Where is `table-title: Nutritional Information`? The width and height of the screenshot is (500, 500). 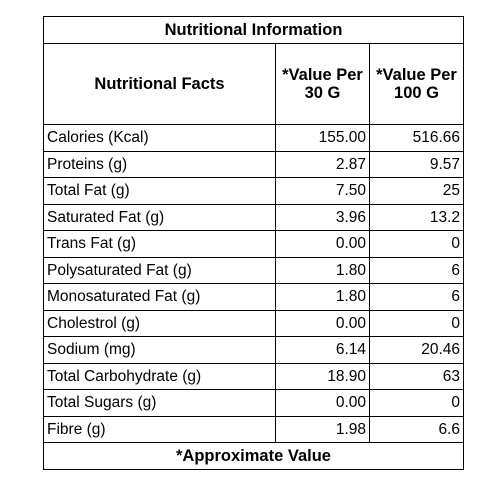
table-title: Nutritional Information is located at coordinates (253, 30).